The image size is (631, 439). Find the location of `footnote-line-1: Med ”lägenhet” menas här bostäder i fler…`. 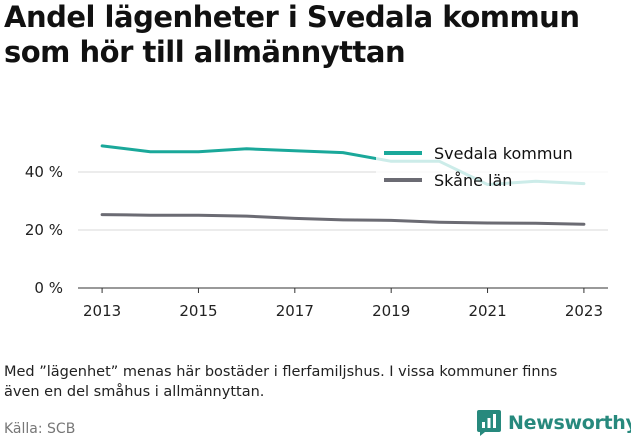

footnote-line-1: Med ”lägenhet” menas här bostäder i fler… is located at coordinates (281, 372).